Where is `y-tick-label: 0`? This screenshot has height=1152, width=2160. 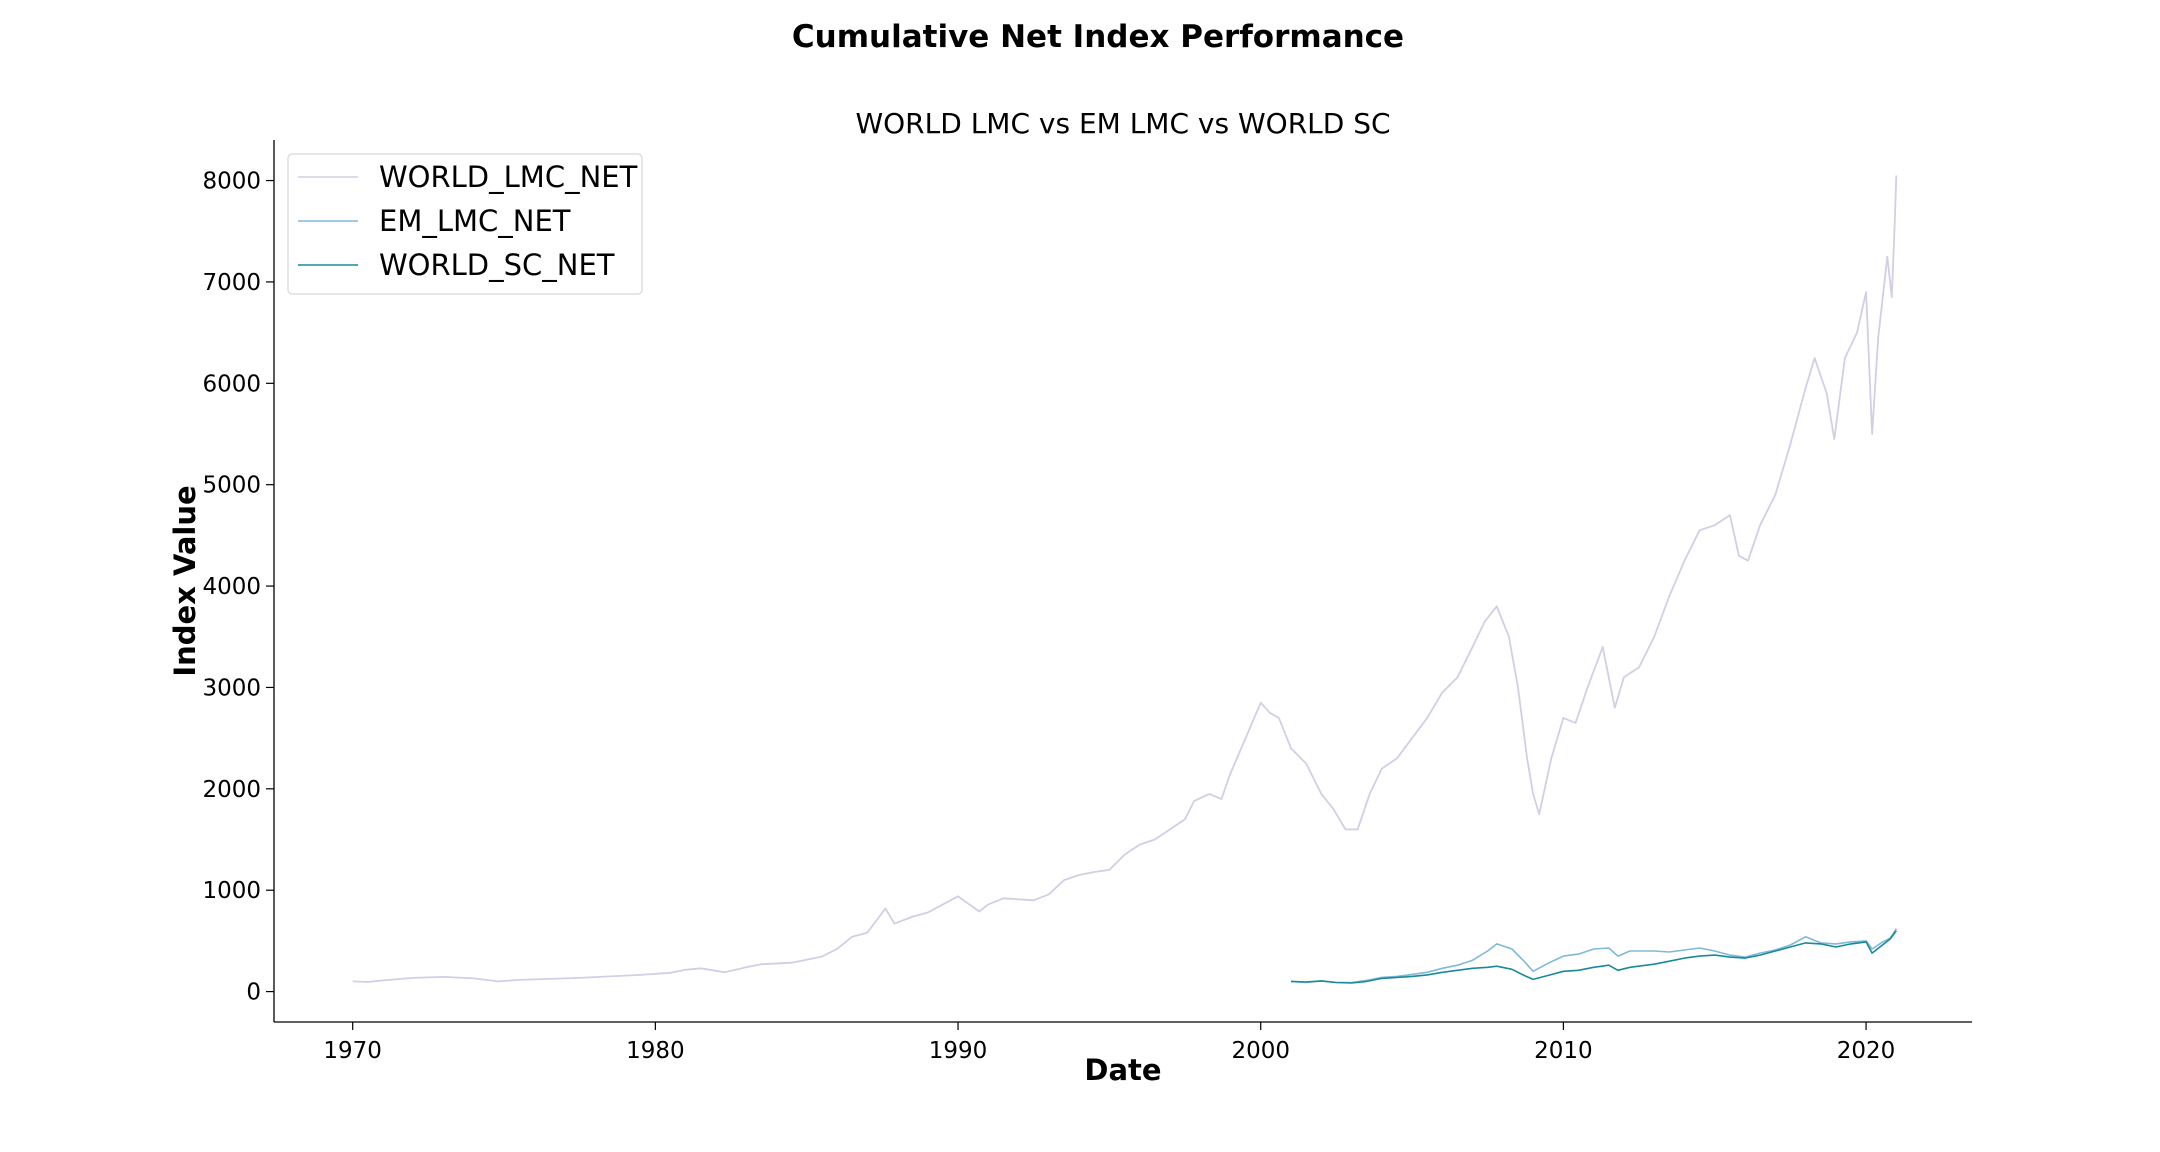
y-tick-label: 0 is located at coordinates (253, 993).